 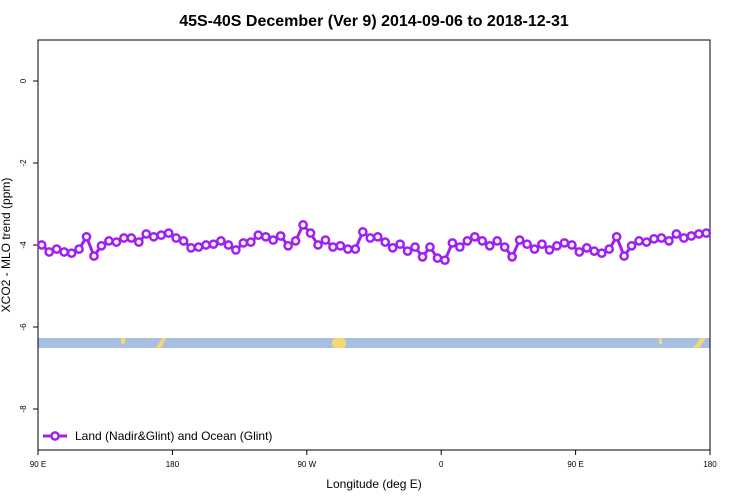 I want to click on legend-marker, so click(x=55, y=436).